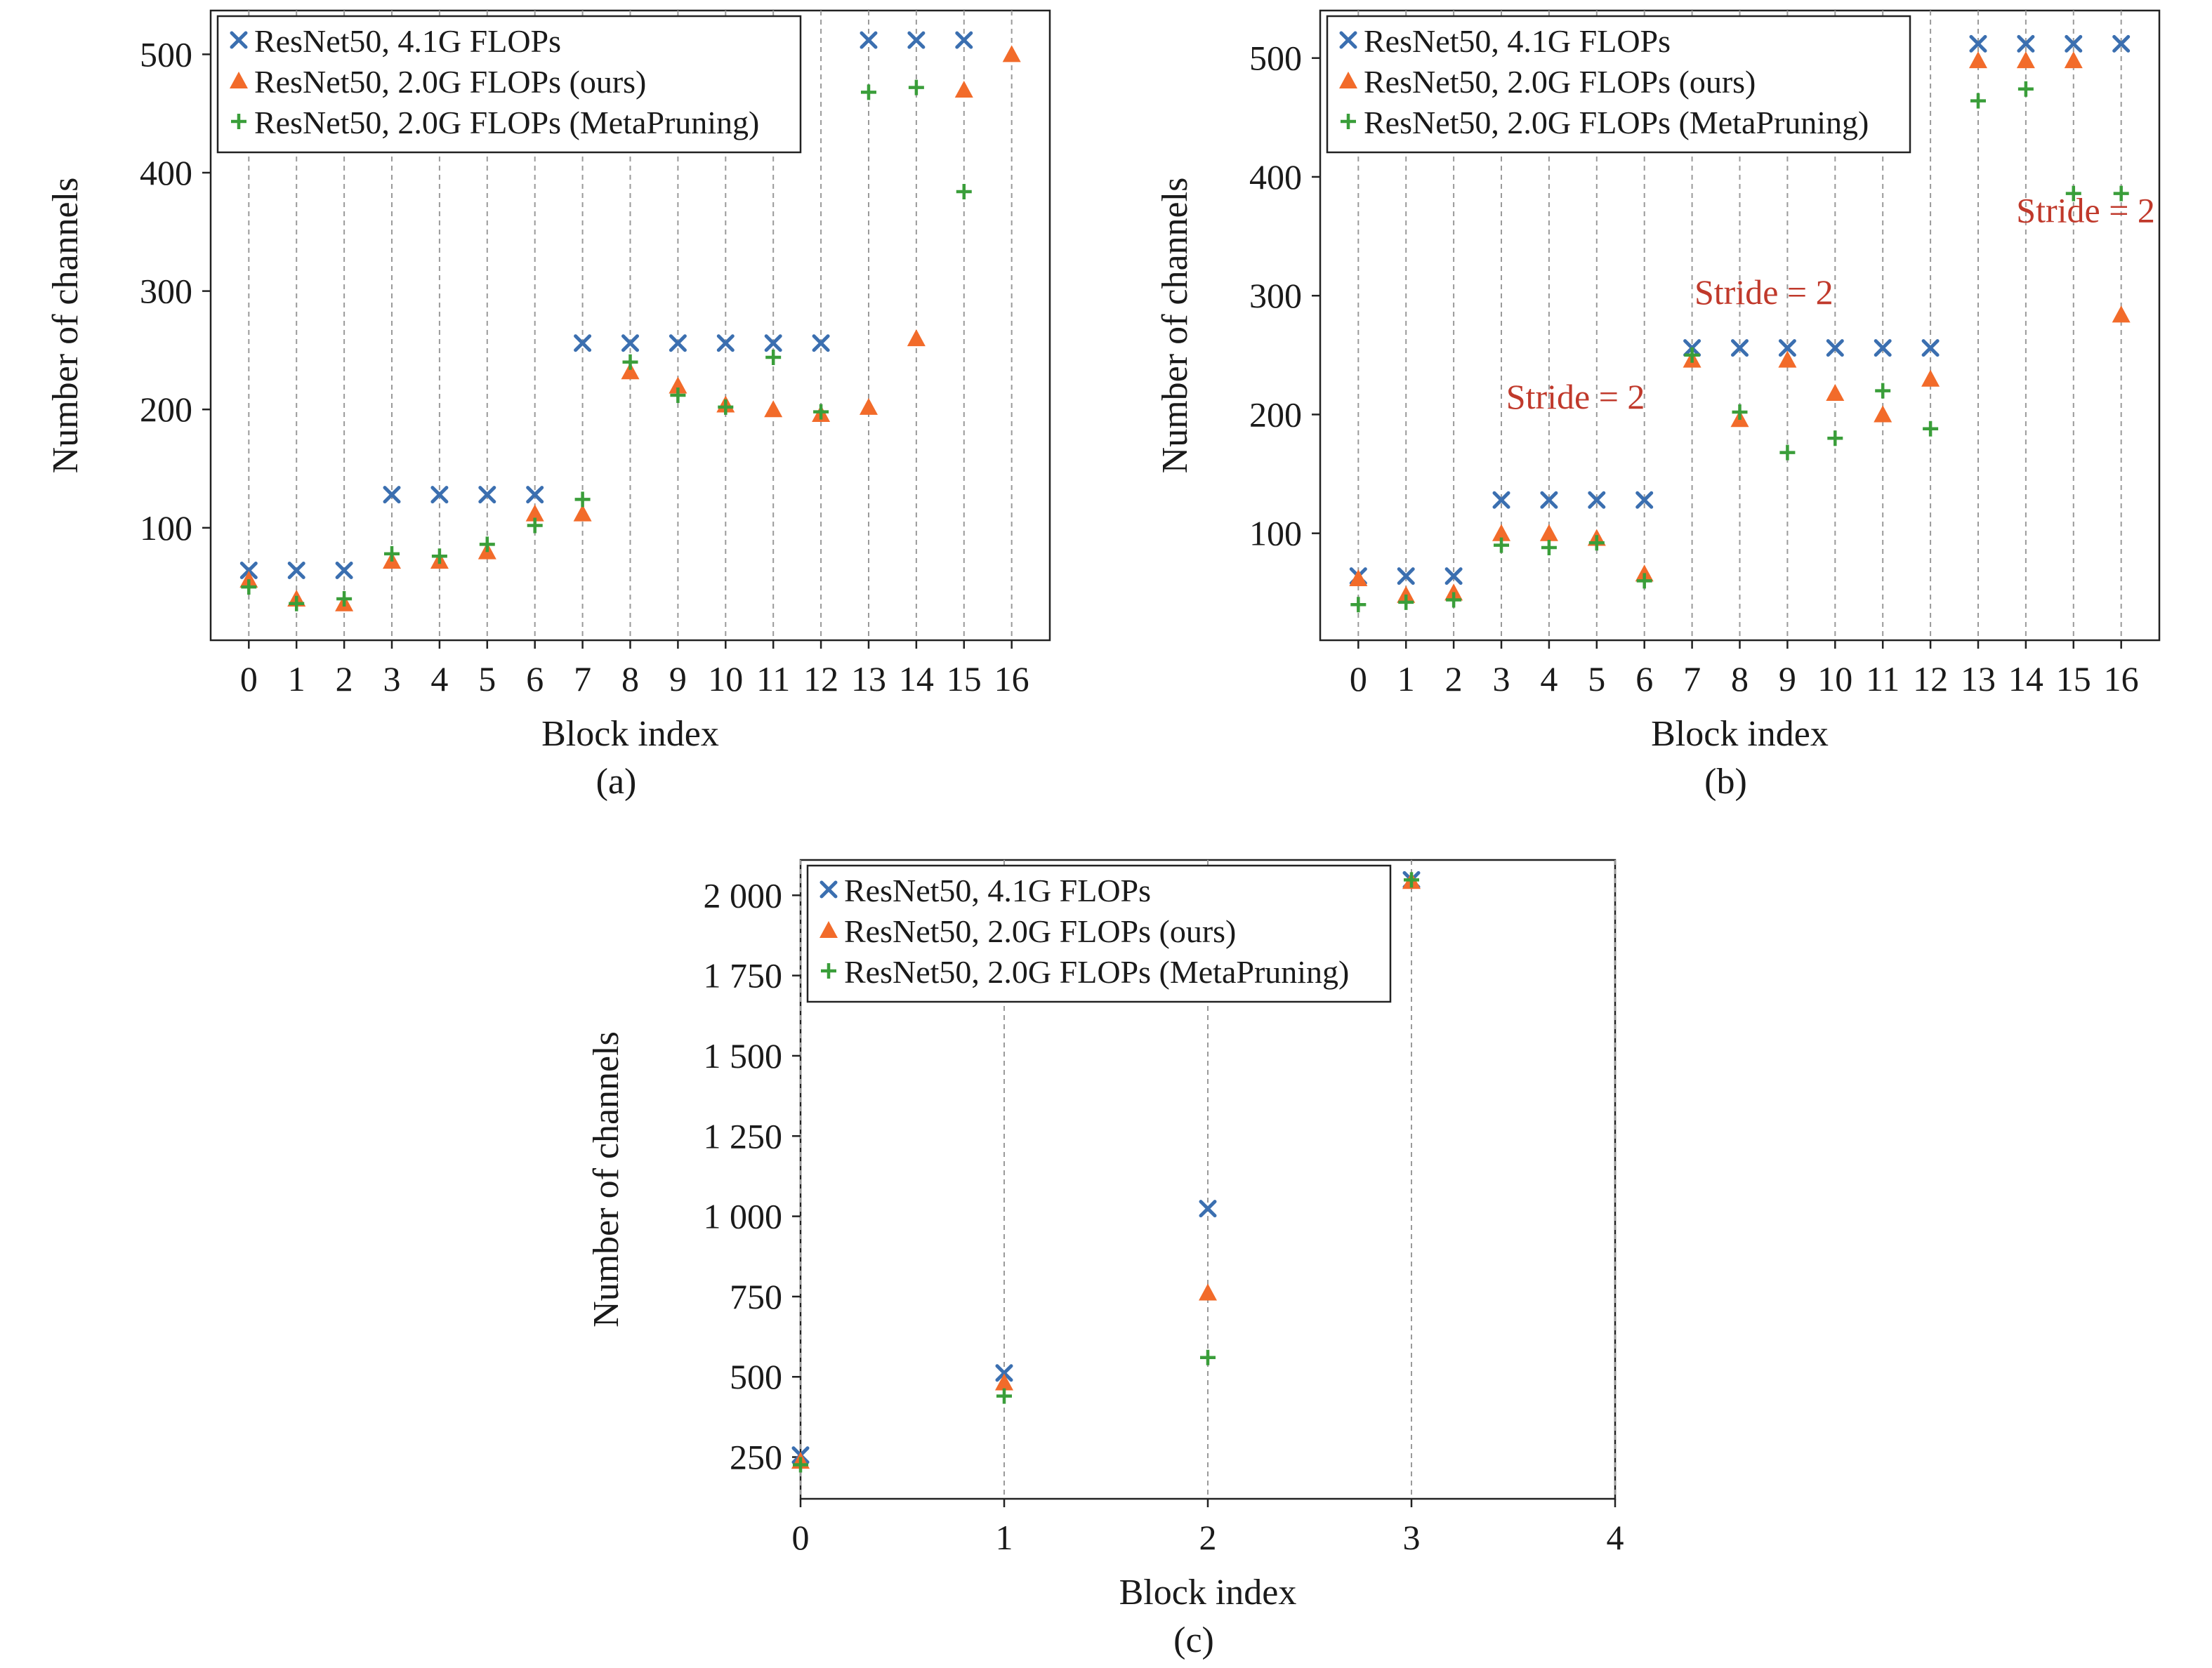 The image size is (2212, 1668). Describe the element at coordinates (582, 679) in the screenshot. I see `x-tick-label: 7` at that location.